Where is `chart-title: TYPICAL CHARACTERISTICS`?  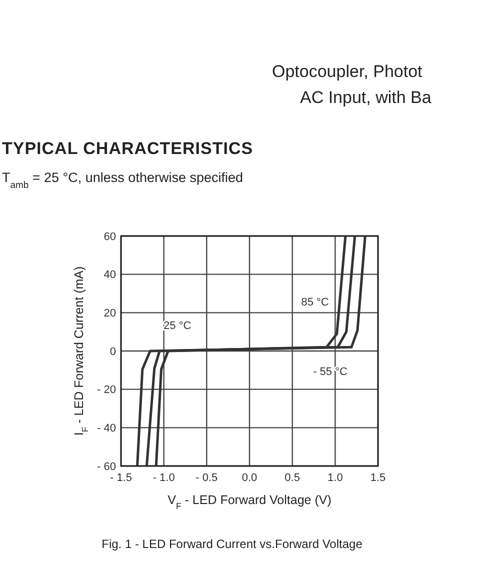 chart-title: TYPICAL CHARACTERISTICS is located at coordinates (128, 148).